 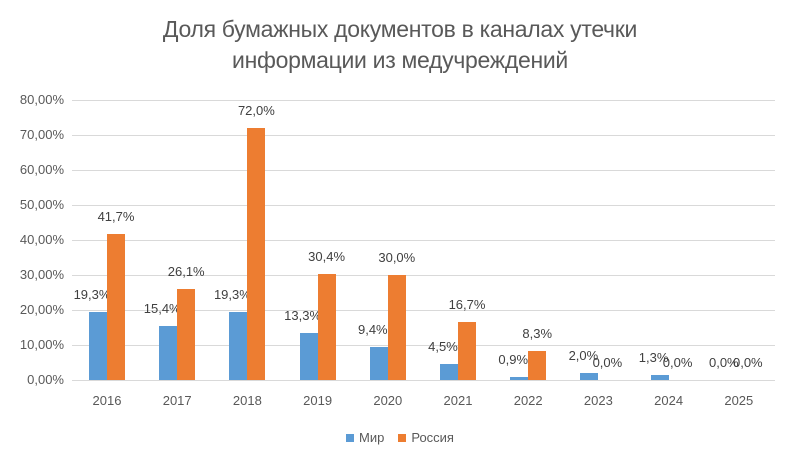 I want to click on legend-label-russia: Россия, so click(x=432, y=437).